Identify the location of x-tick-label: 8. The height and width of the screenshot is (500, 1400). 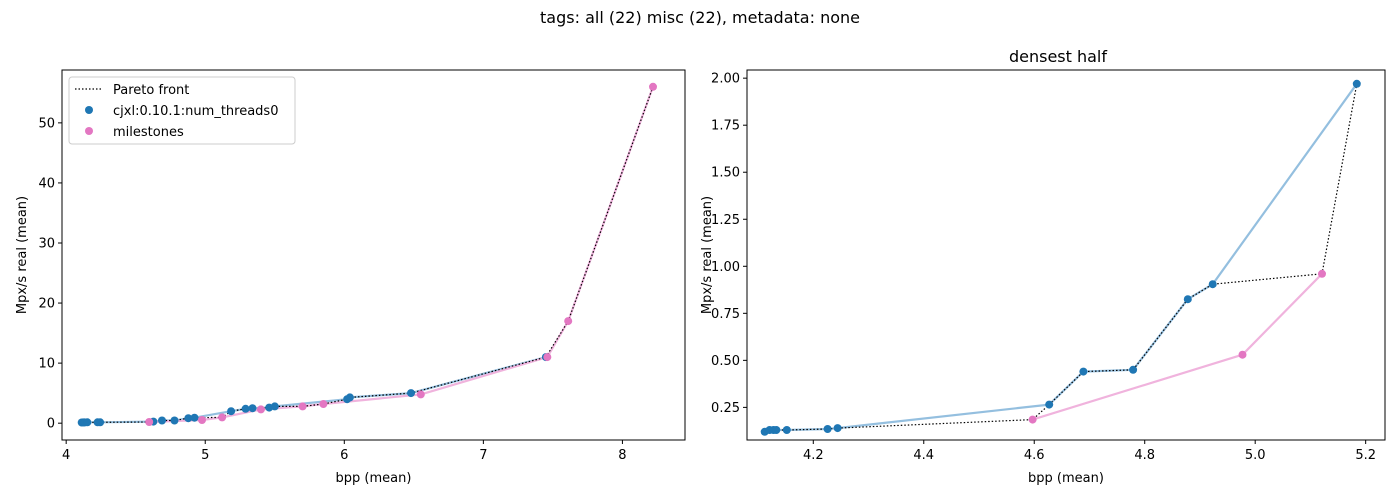
(622, 455).